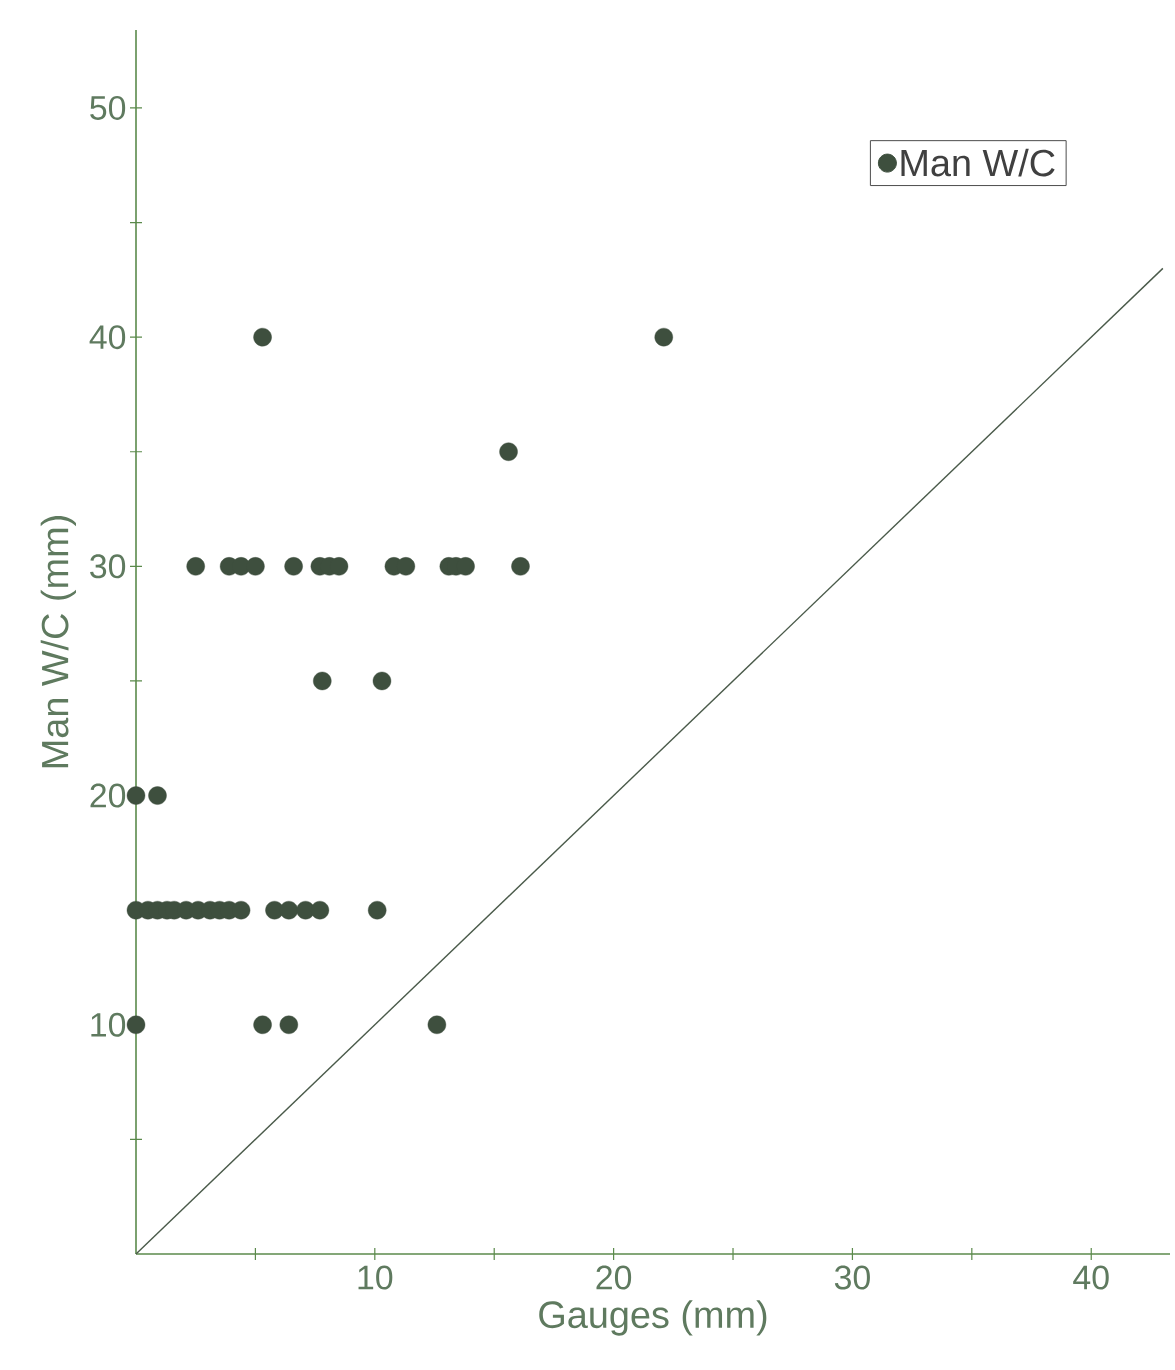 The height and width of the screenshot is (1370, 1175). Describe the element at coordinates (653, 1318) in the screenshot. I see `x-axis-title: Gauges (mm)` at that location.